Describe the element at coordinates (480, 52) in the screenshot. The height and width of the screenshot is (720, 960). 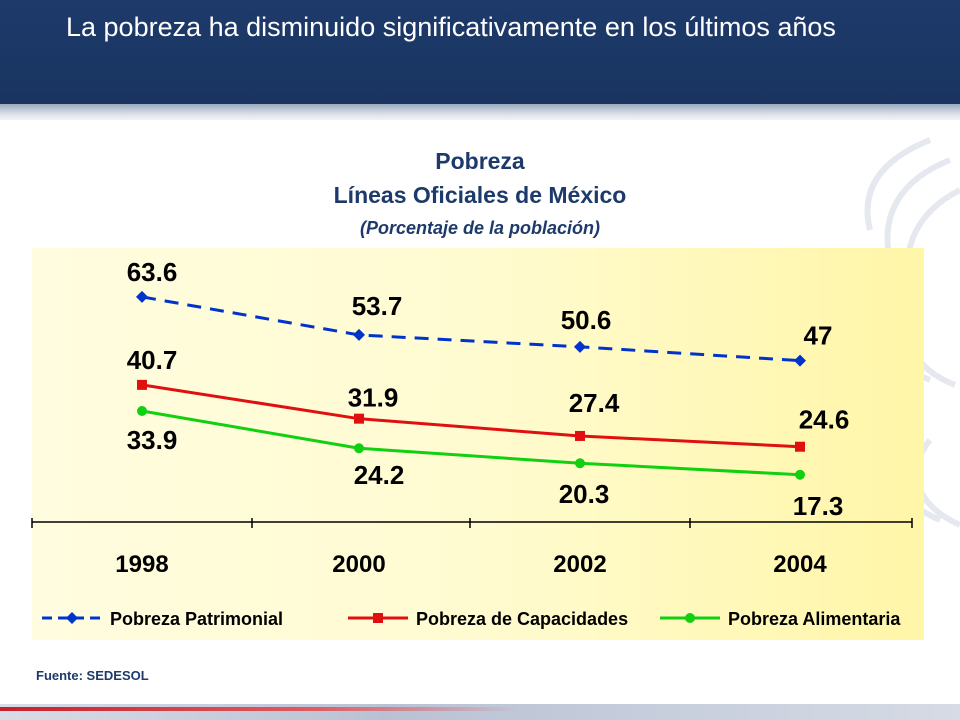
I see `header-bar` at that location.